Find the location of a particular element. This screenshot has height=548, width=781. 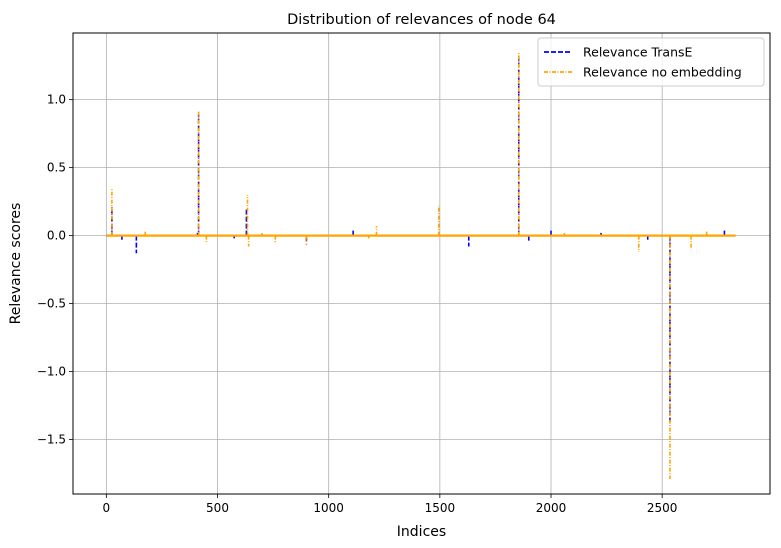

x-tick-label: 2500 is located at coordinates (662, 508).